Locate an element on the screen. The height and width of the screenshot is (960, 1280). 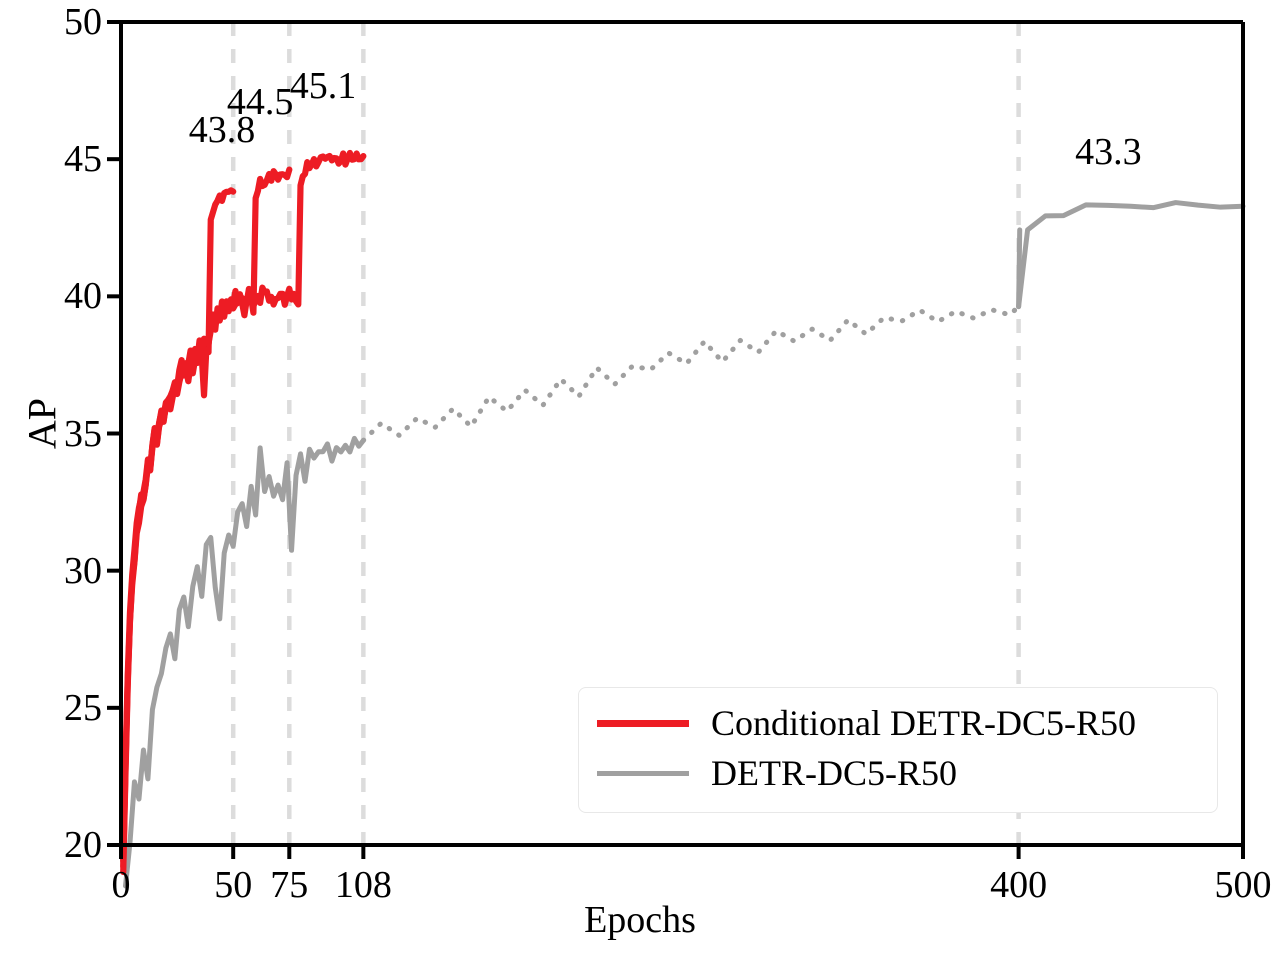
x-tick-label-500: 500 is located at coordinates (1243, 885).